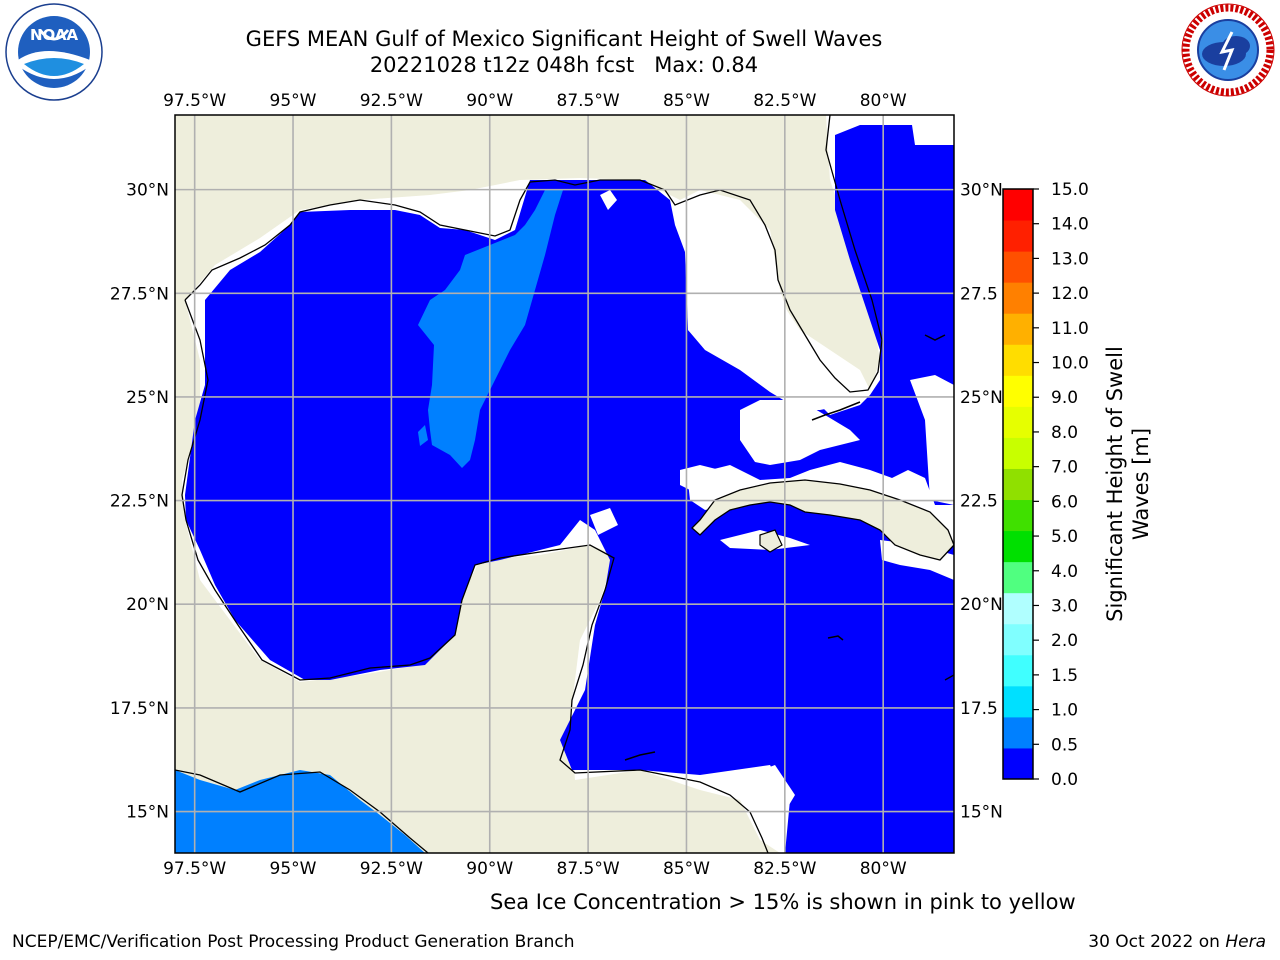 The width and height of the screenshot is (1280, 960). I want to click on noaa-logo: NOAA, so click(54, 52).